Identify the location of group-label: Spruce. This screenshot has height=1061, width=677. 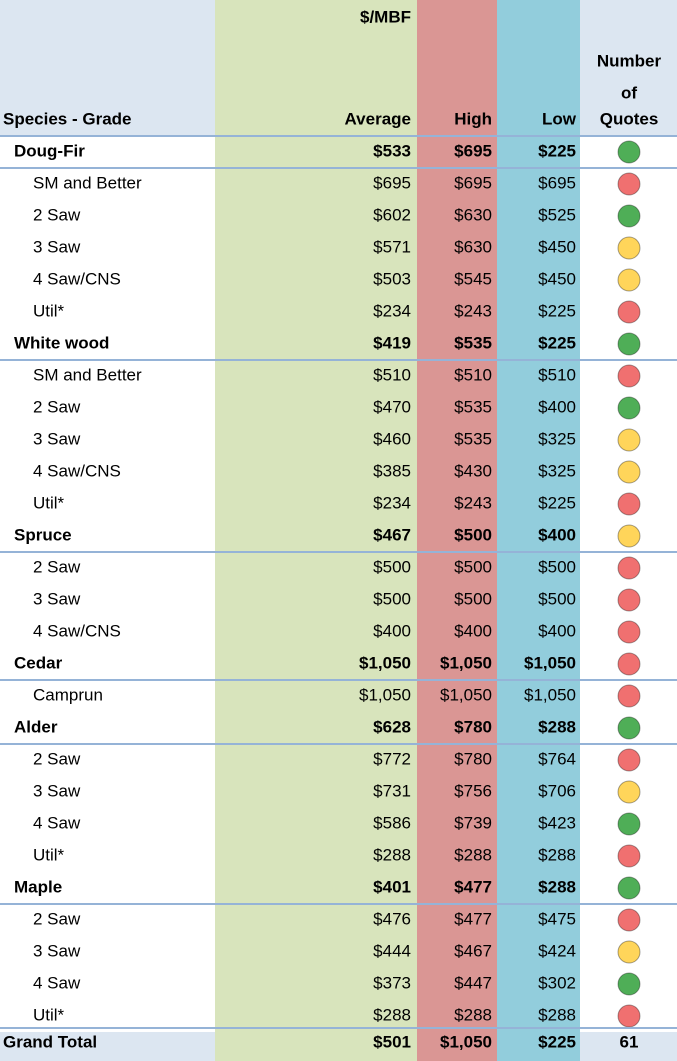
(43, 534).